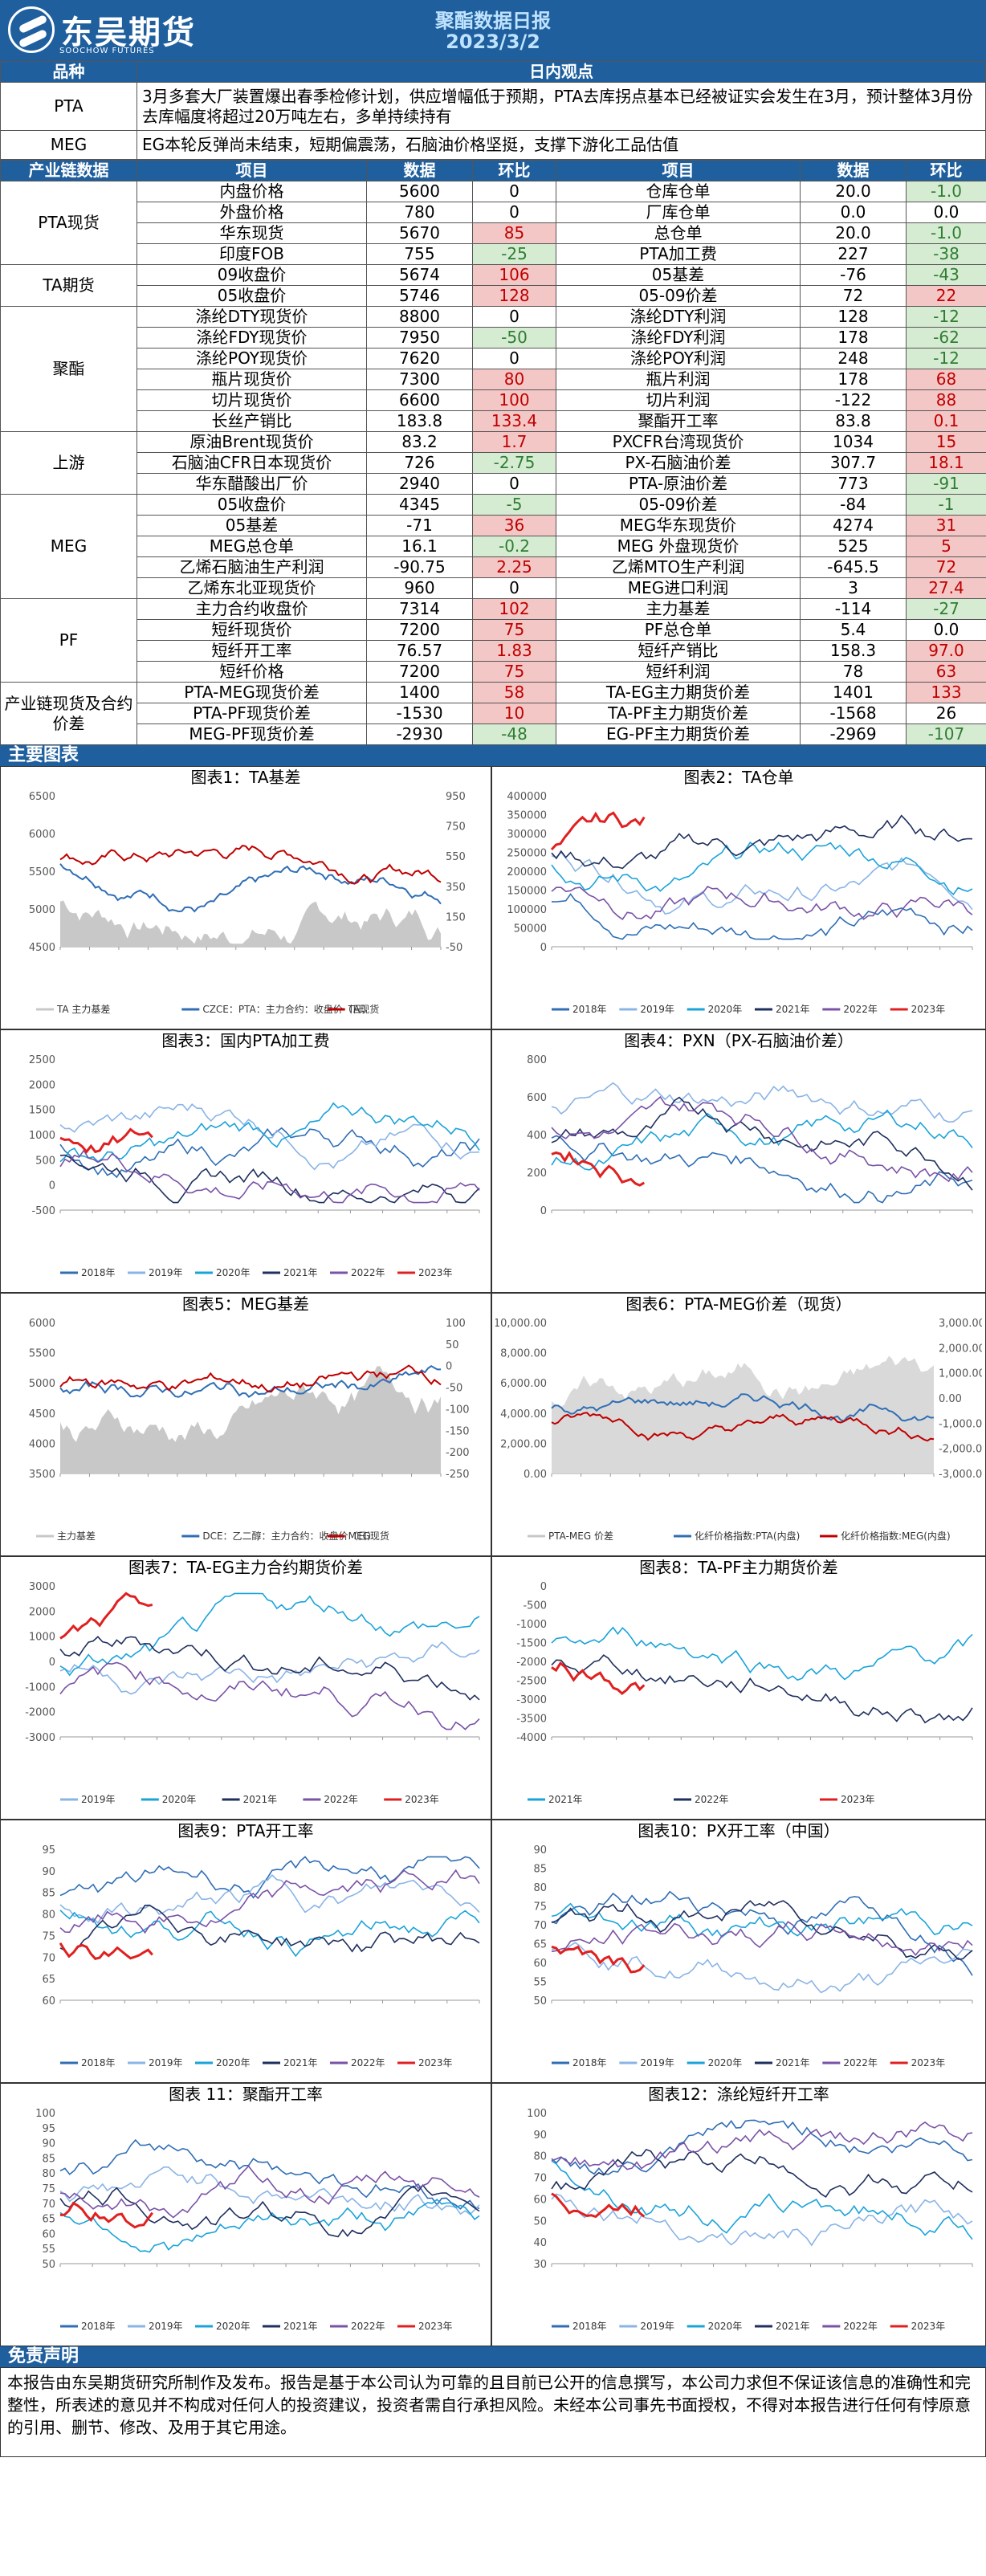 The width and height of the screenshot is (986, 2576). I want to click on basis-area, so click(250, 923).